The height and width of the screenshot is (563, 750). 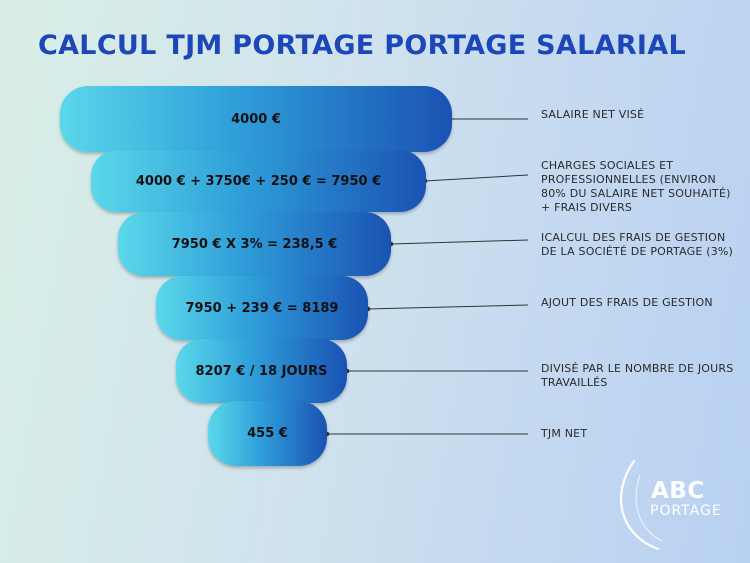 What do you see at coordinates (641, 505) in the screenshot?
I see `abc-portage-logo-icon` at bounding box center [641, 505].